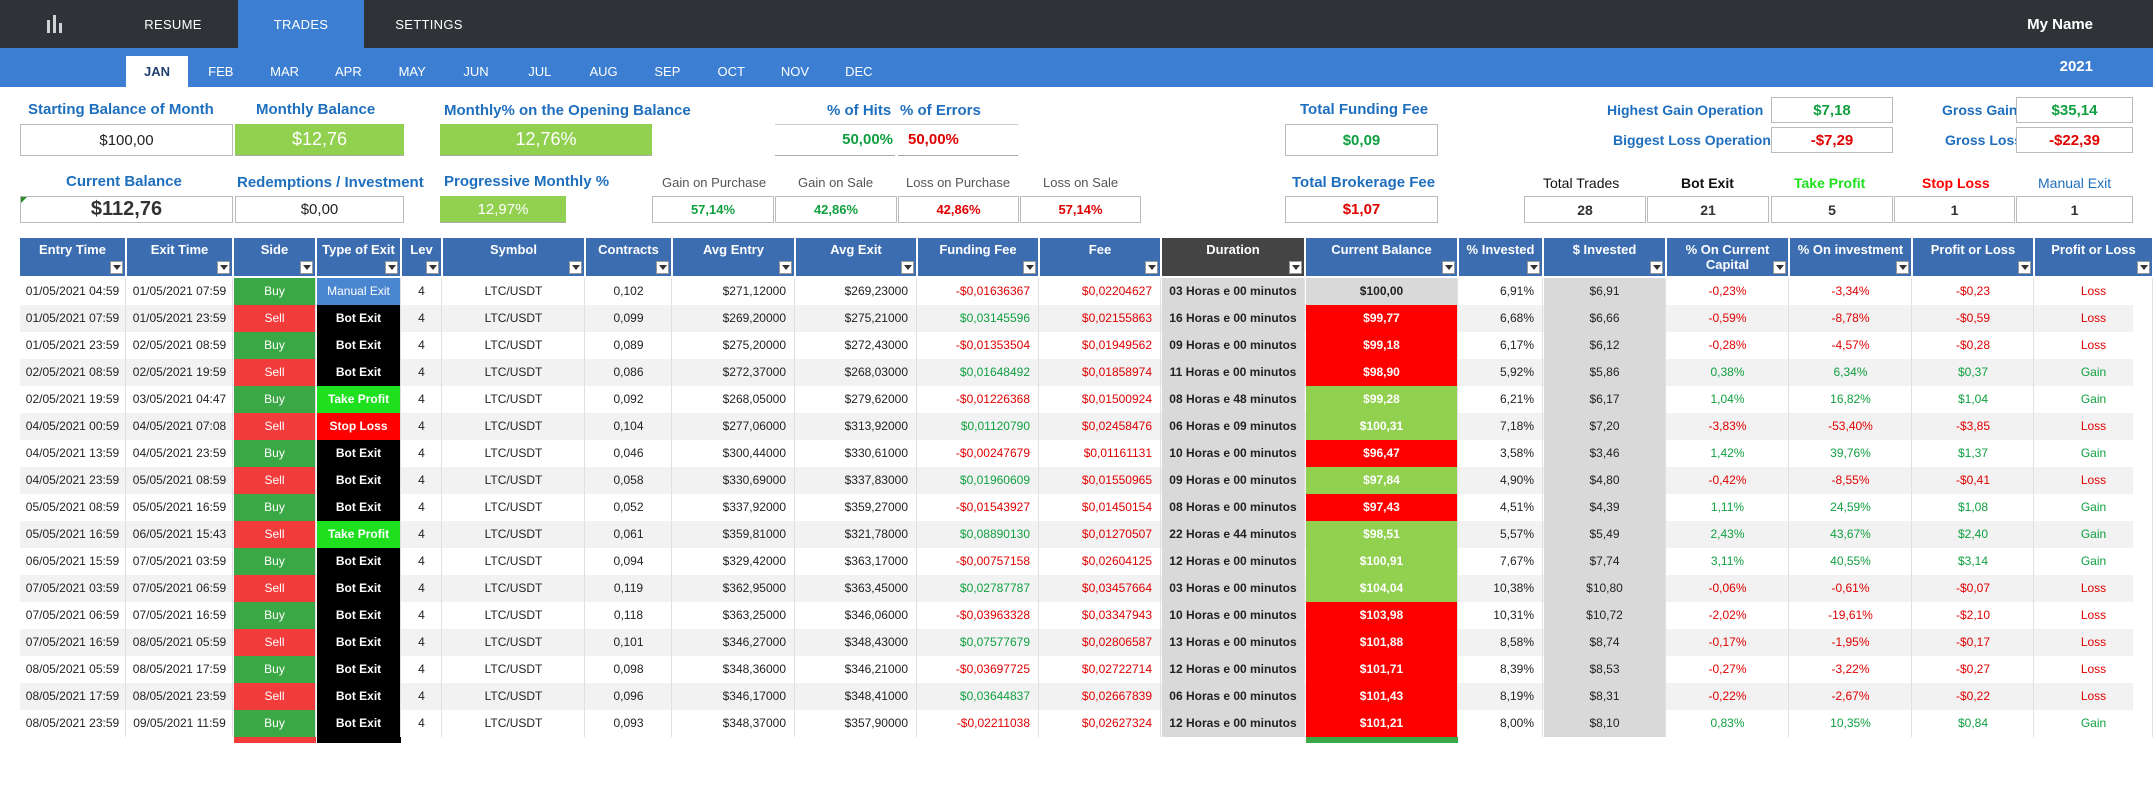 Image resolution: width=2153 pixels, height=810 pixels. What do you see at coordinates (1233, 723) in the screenshot?
I see `cell-duration: 12 Horas e 00 minutos` at bounding box center [1233, 723].